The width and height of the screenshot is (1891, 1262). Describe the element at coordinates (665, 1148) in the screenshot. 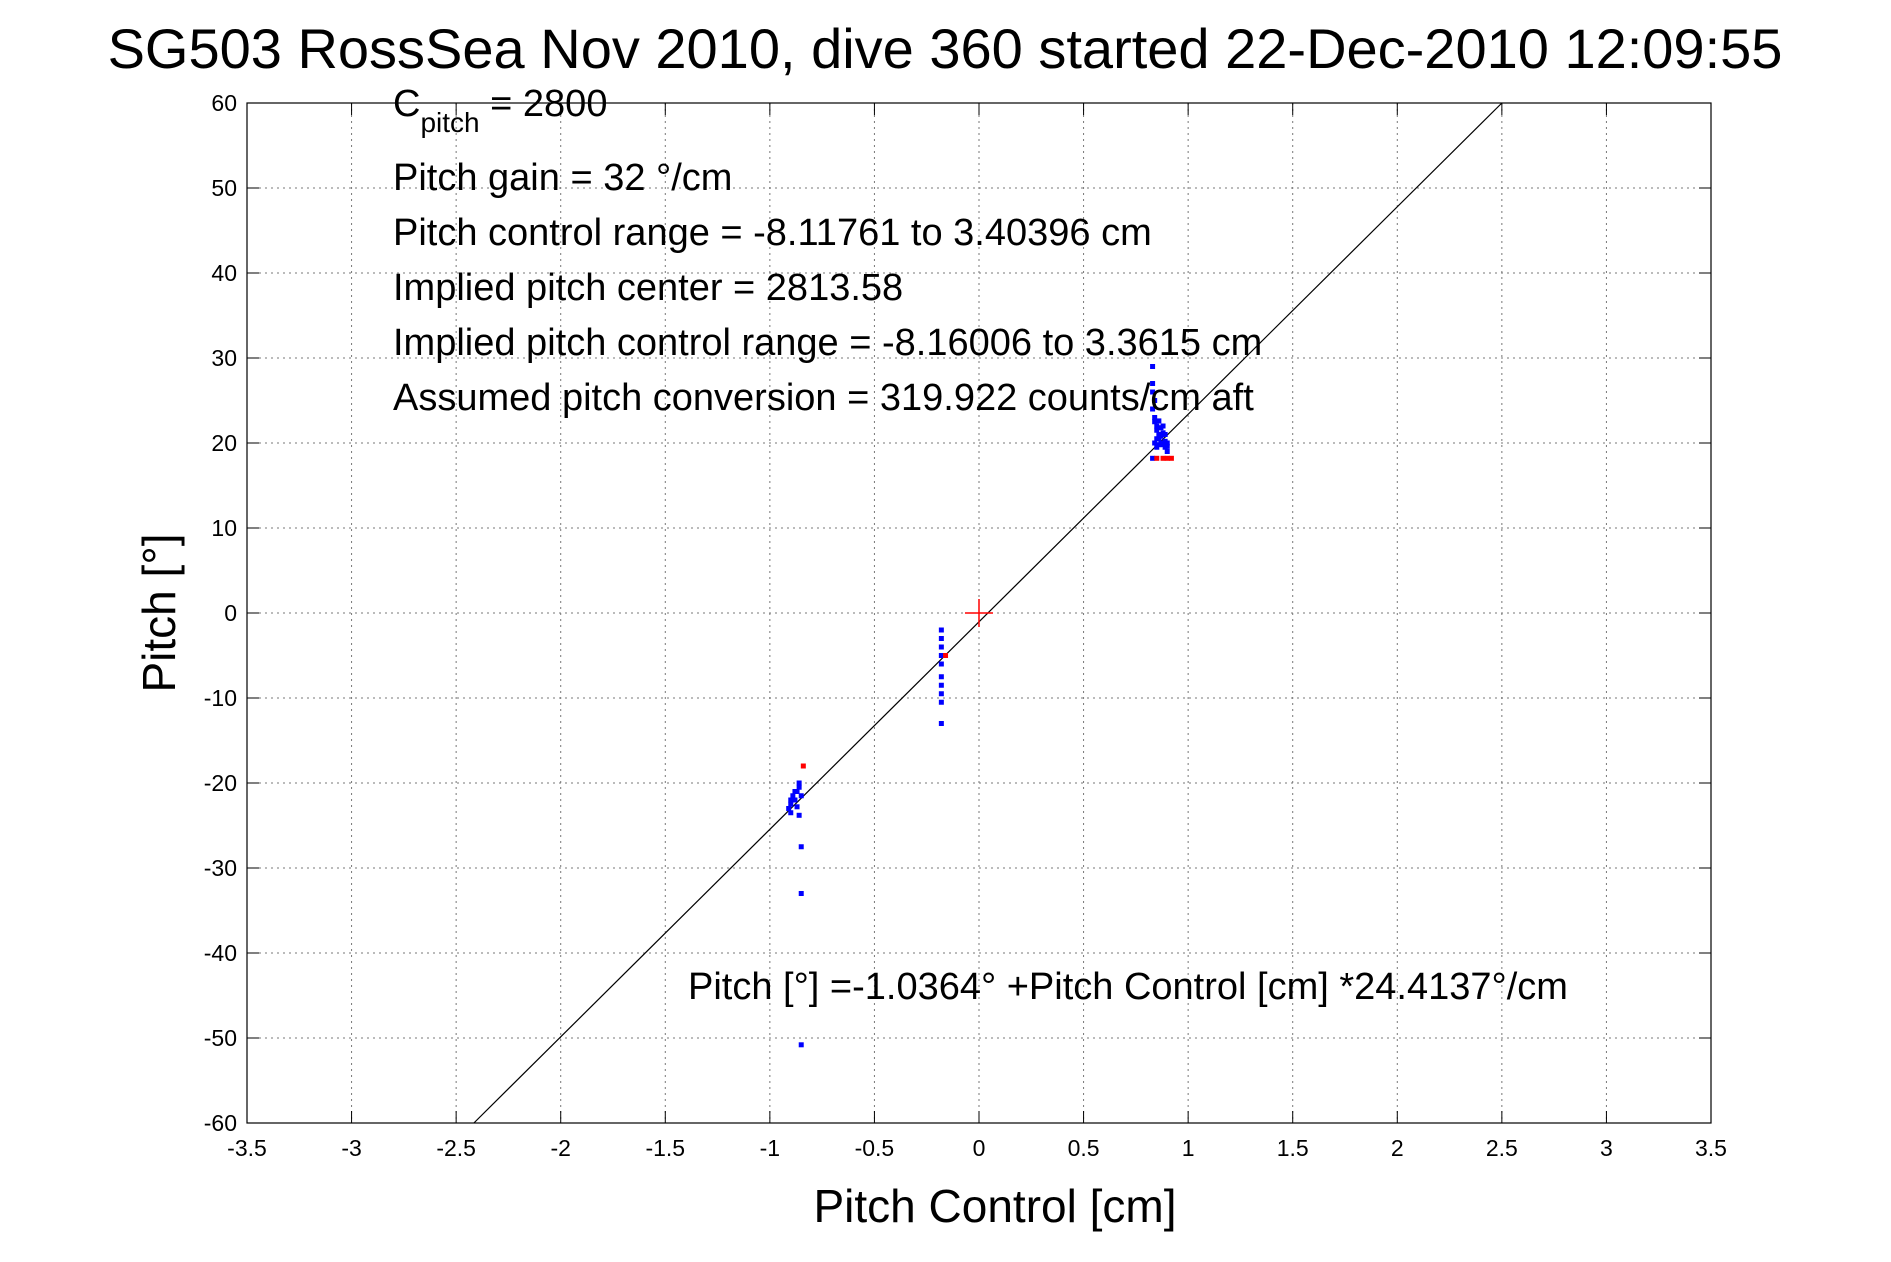

I see `x-tick-label: -1.5` at that location.